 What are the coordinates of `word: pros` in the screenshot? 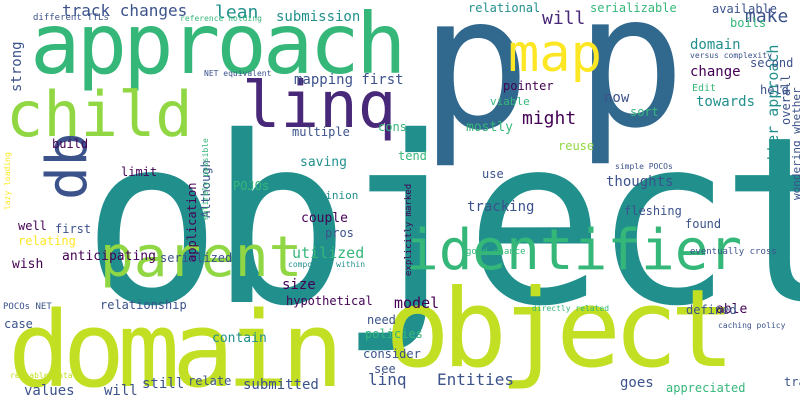 It's located at (339, 233).